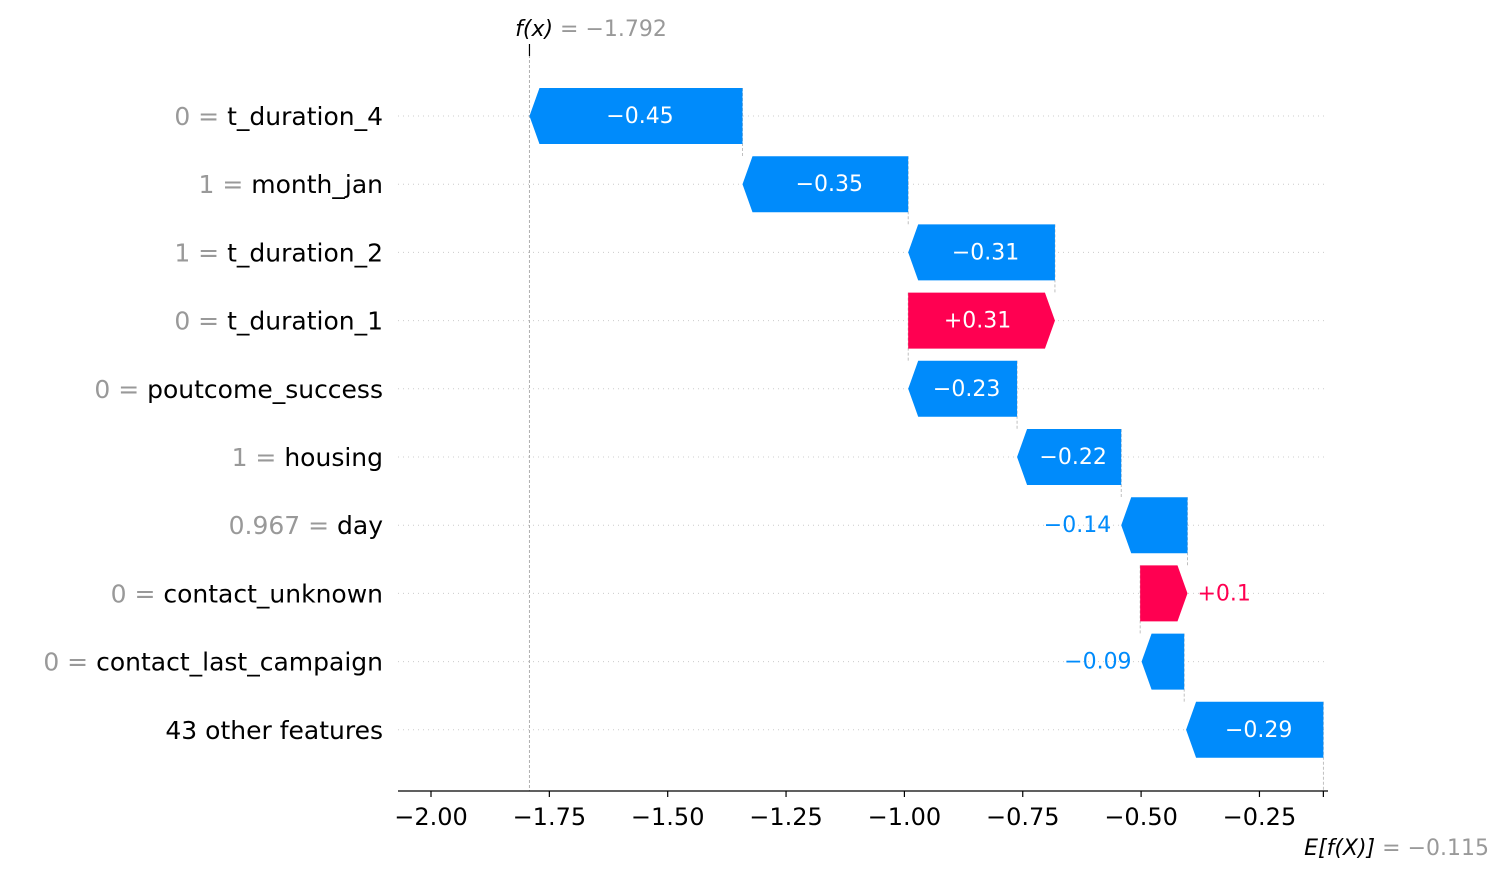  What do you see at coordinates (1141, 817) in the screenshot?
I see `x-tick-label: −0.50` at bounding box center [1141, 817].